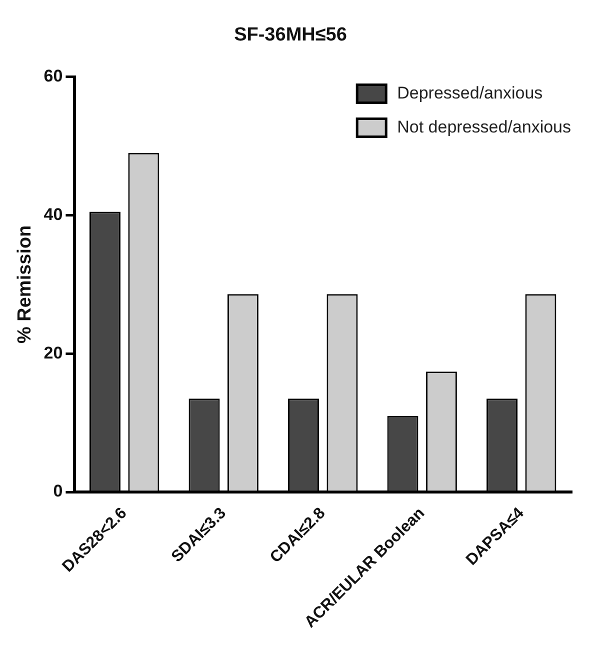 The width and height of the screenshot is (593, 645). Describe the element at coordinates (58, 491) in the screenshot. I see `y-tick-label: 0` at that location.